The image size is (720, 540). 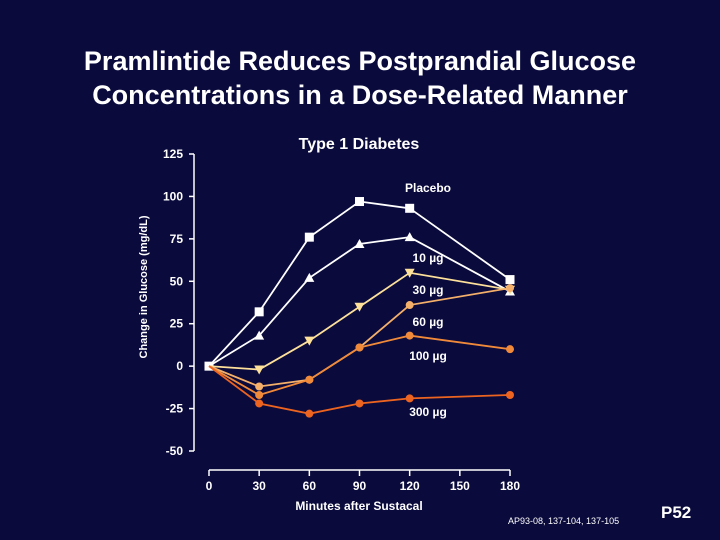 What do you see at coordinates (173, 196) in the screenshot?
I see `y-tick-label: 100` at bounding box center [173, 196].